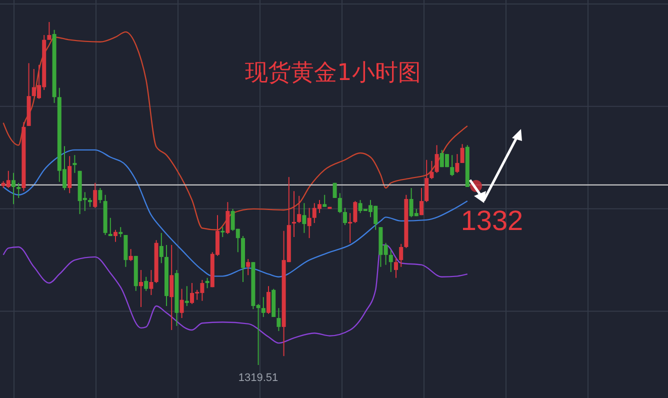 The image size is (668, 398). I want to click on annotation: 1332, so click(492, 220).